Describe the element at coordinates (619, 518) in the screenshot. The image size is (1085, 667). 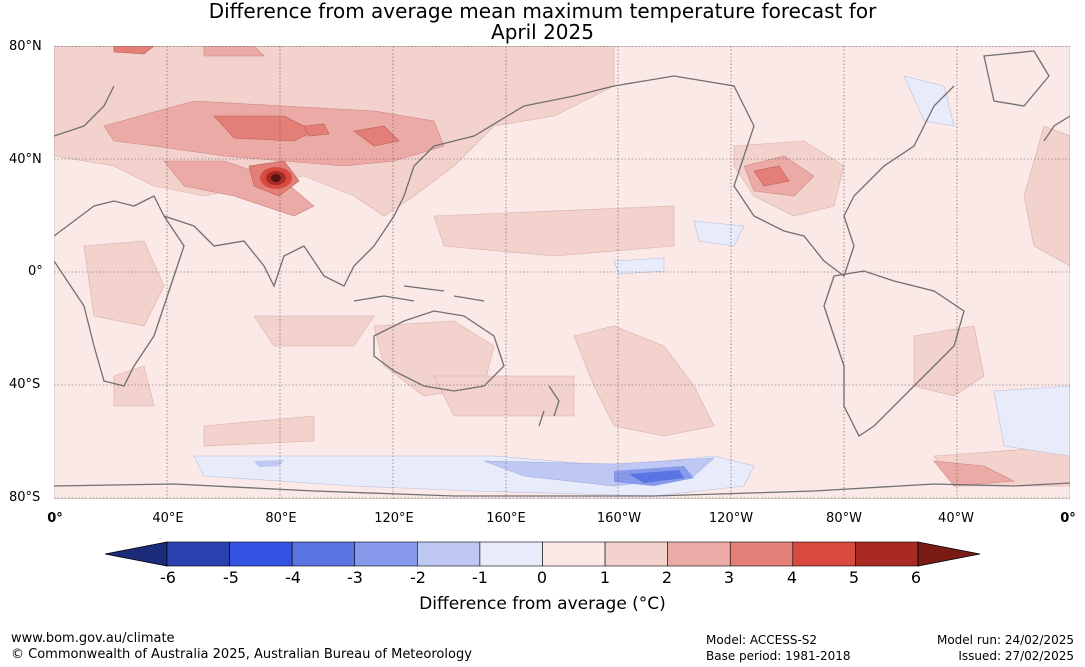
I see `lon-label-160w: 160°W` at that location.